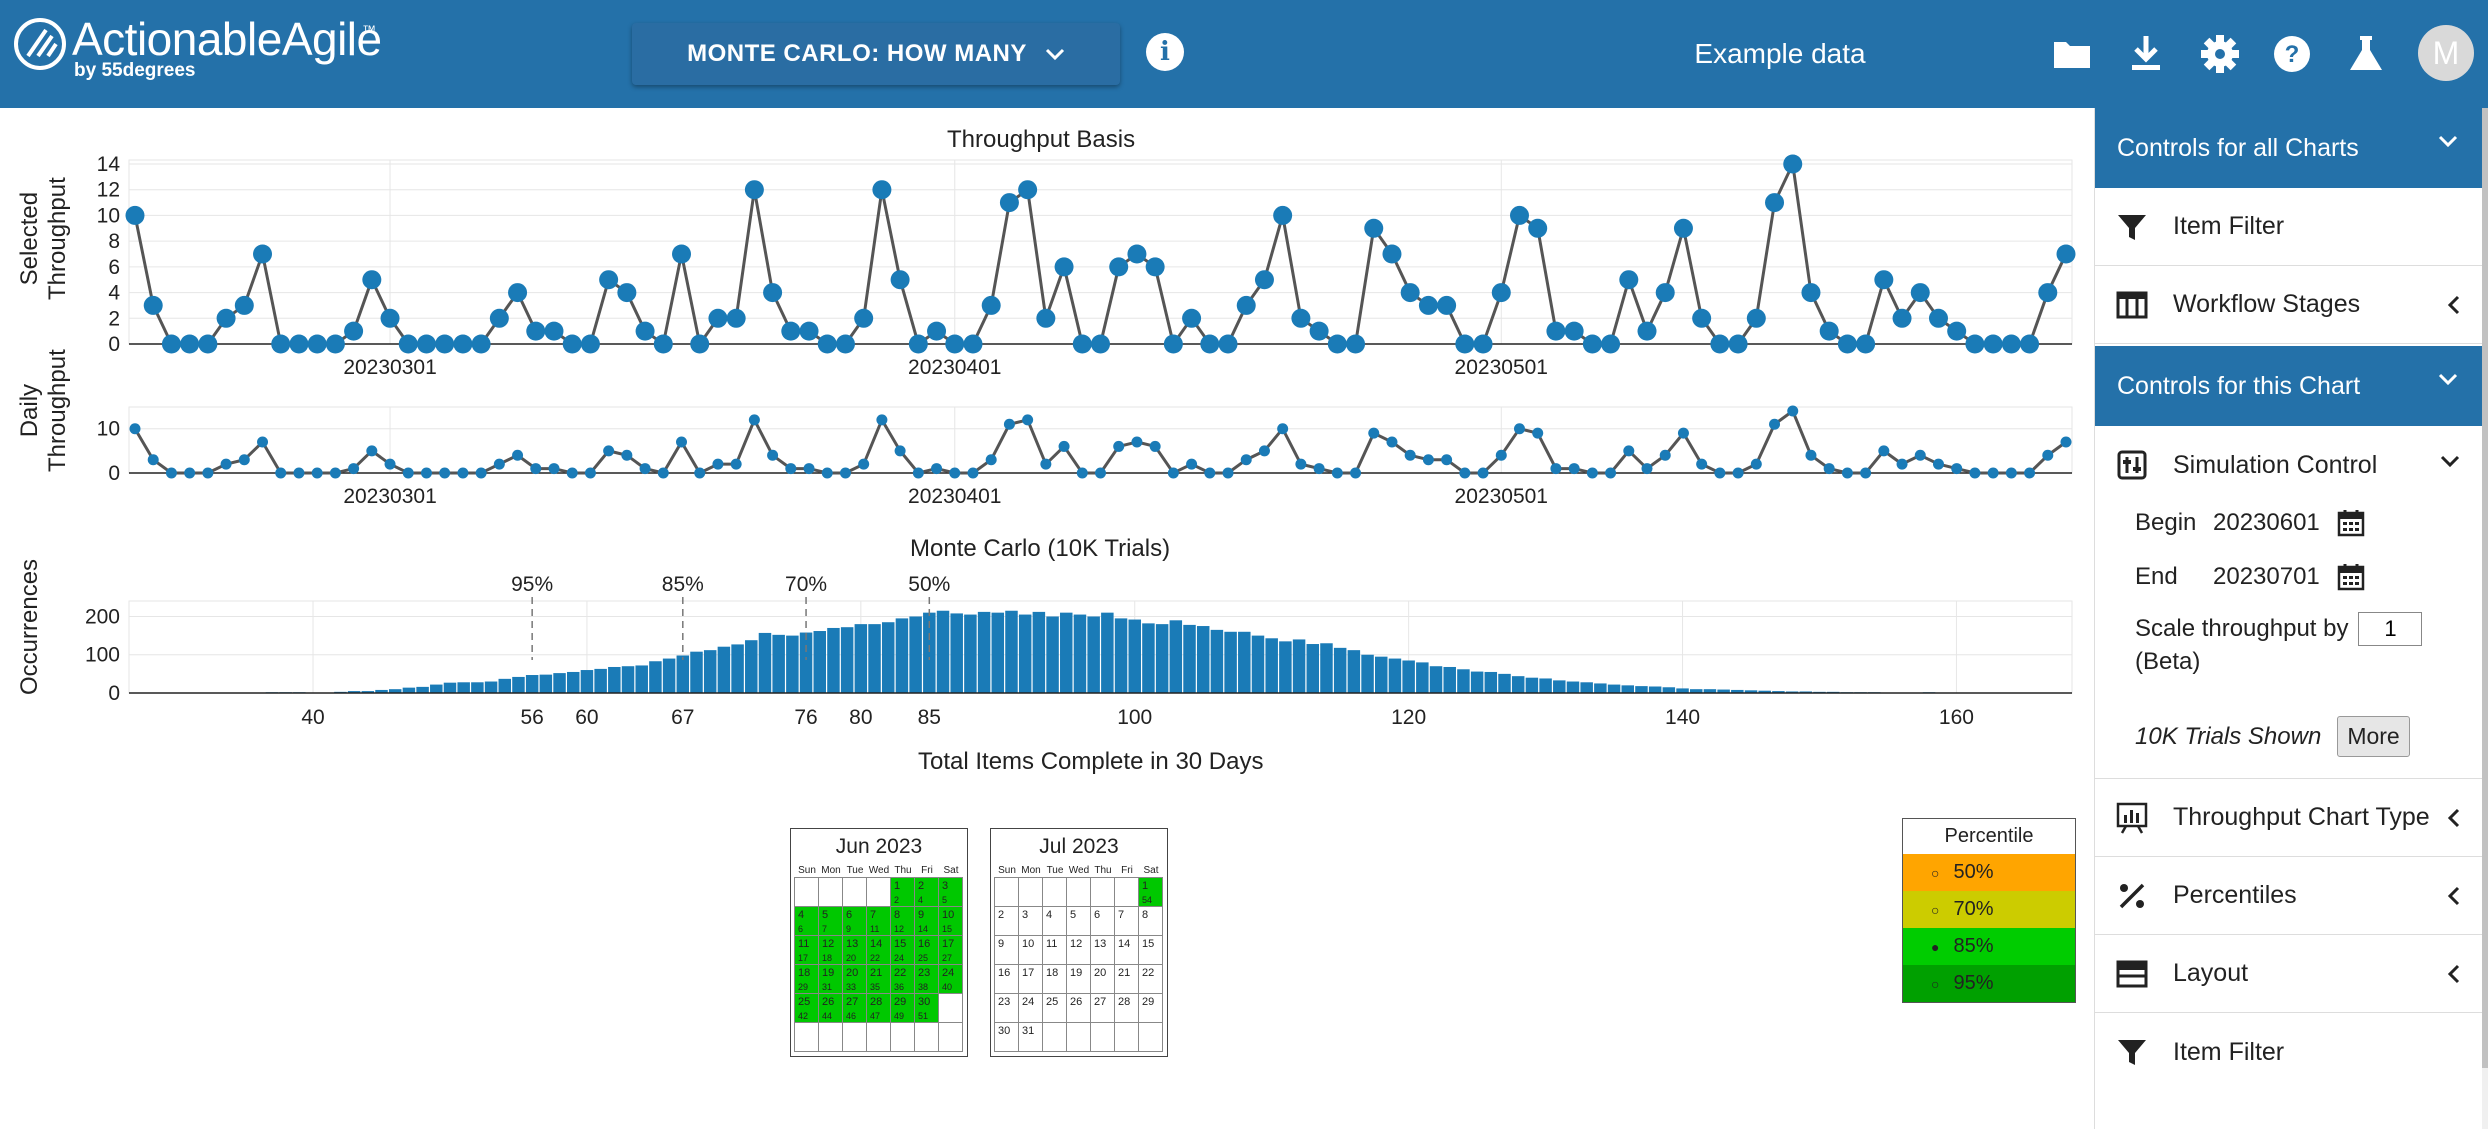 Image resolution: width=2488 pixels, height=1129 pixels. Describe the element at coordinates (2289, 818) in the screenshot. I see `throughput-chart-type-item: Throughput Chart Type` at that location.